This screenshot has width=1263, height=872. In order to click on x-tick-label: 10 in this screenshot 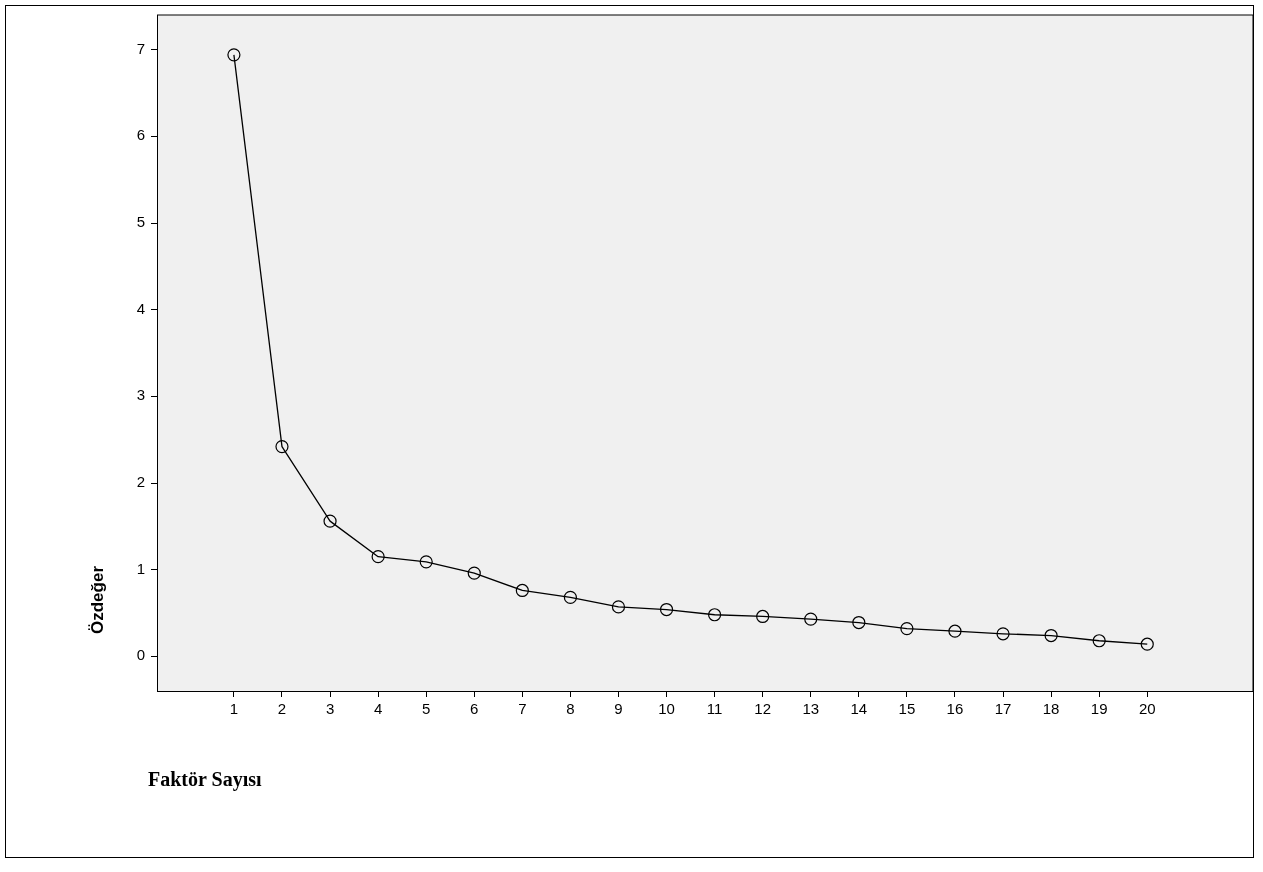, I will do `click(666, 709)`.